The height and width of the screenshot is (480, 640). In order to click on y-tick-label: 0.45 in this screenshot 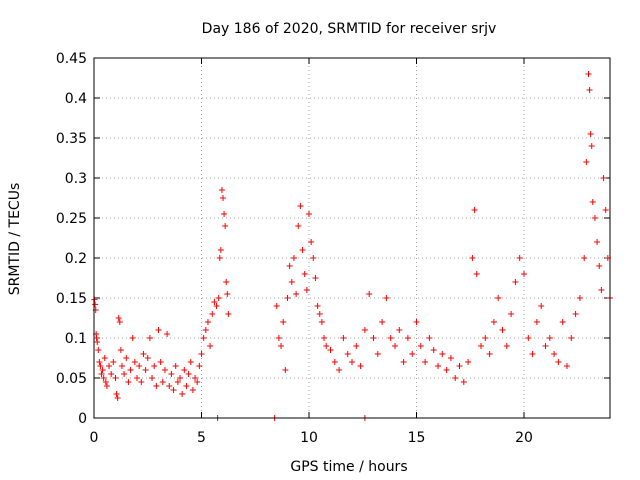, I will do `click(71, 59)`.